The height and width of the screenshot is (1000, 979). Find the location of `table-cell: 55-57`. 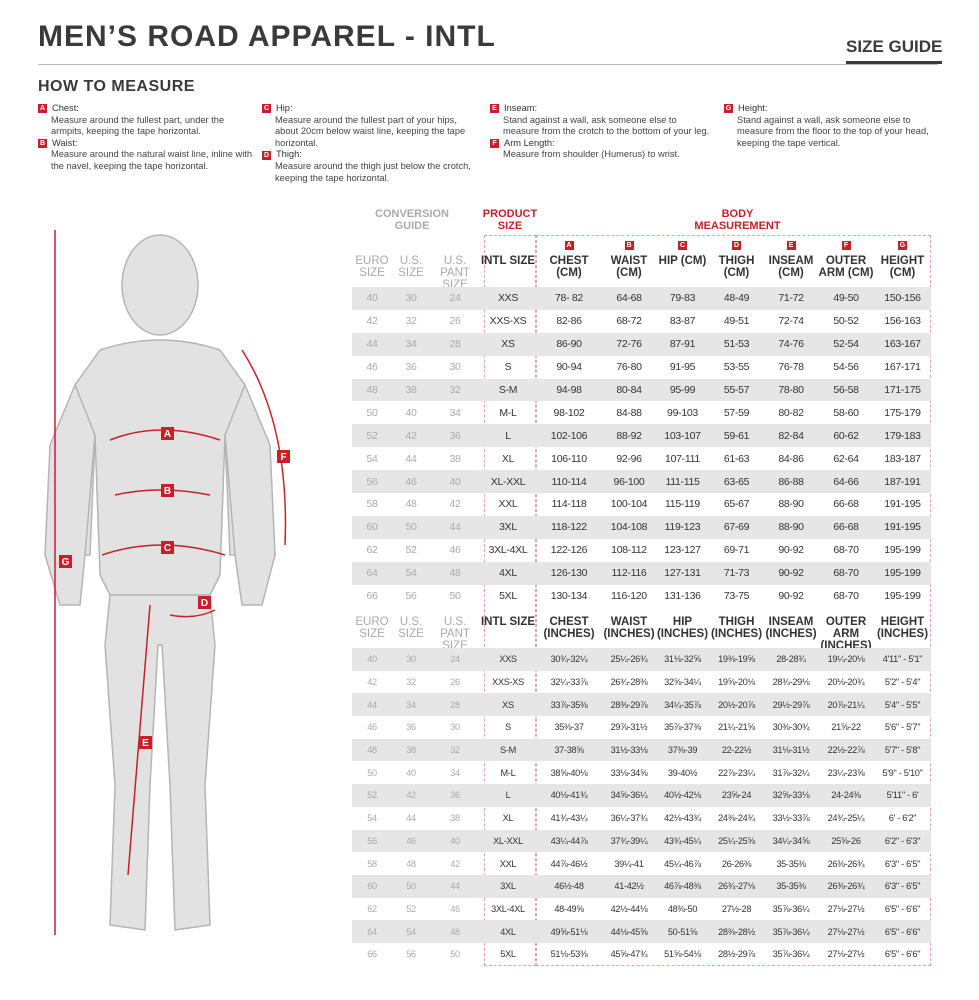

table-cell: 55-57 is located at coordinates (736, 390).